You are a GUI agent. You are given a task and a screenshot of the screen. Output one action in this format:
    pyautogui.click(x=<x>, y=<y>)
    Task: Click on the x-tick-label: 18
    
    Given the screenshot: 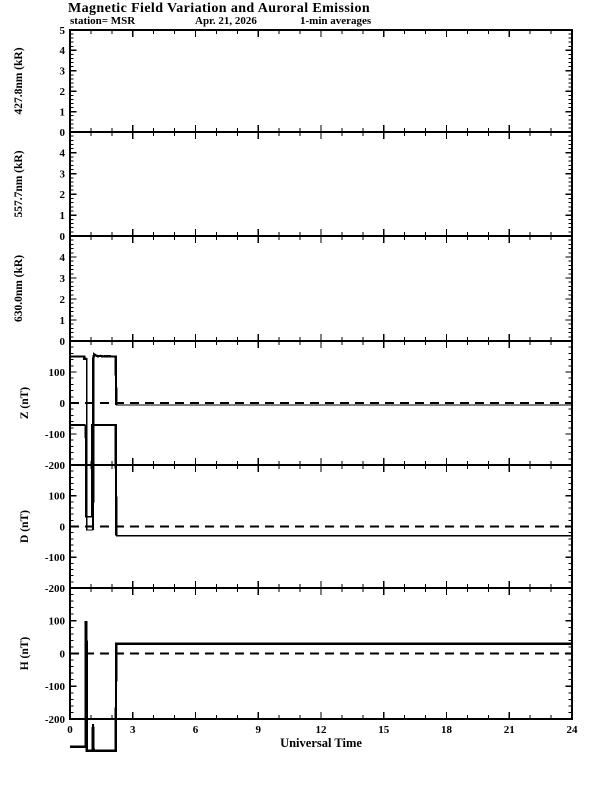 What is the action you would take?
    pyautogui.click(x=447, y=730)
    